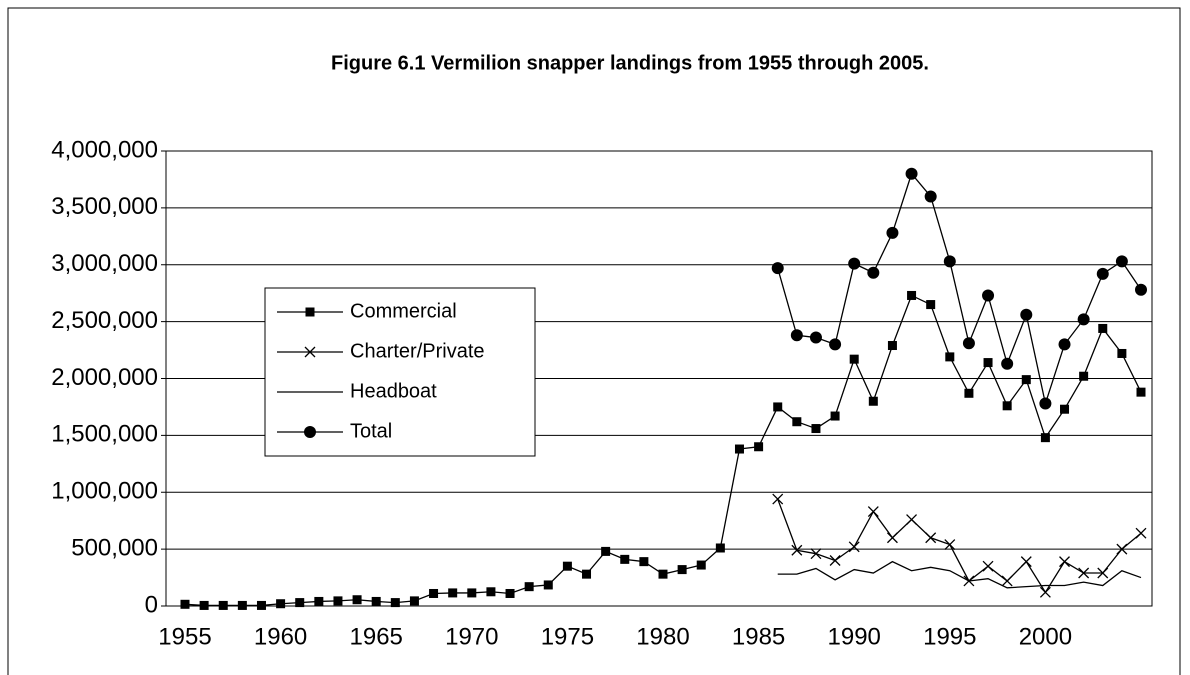 The image size is (1190, 675). Describe the element at coordinates (371, 431) in the screenshot. I see `legend-label: Total` at that location.